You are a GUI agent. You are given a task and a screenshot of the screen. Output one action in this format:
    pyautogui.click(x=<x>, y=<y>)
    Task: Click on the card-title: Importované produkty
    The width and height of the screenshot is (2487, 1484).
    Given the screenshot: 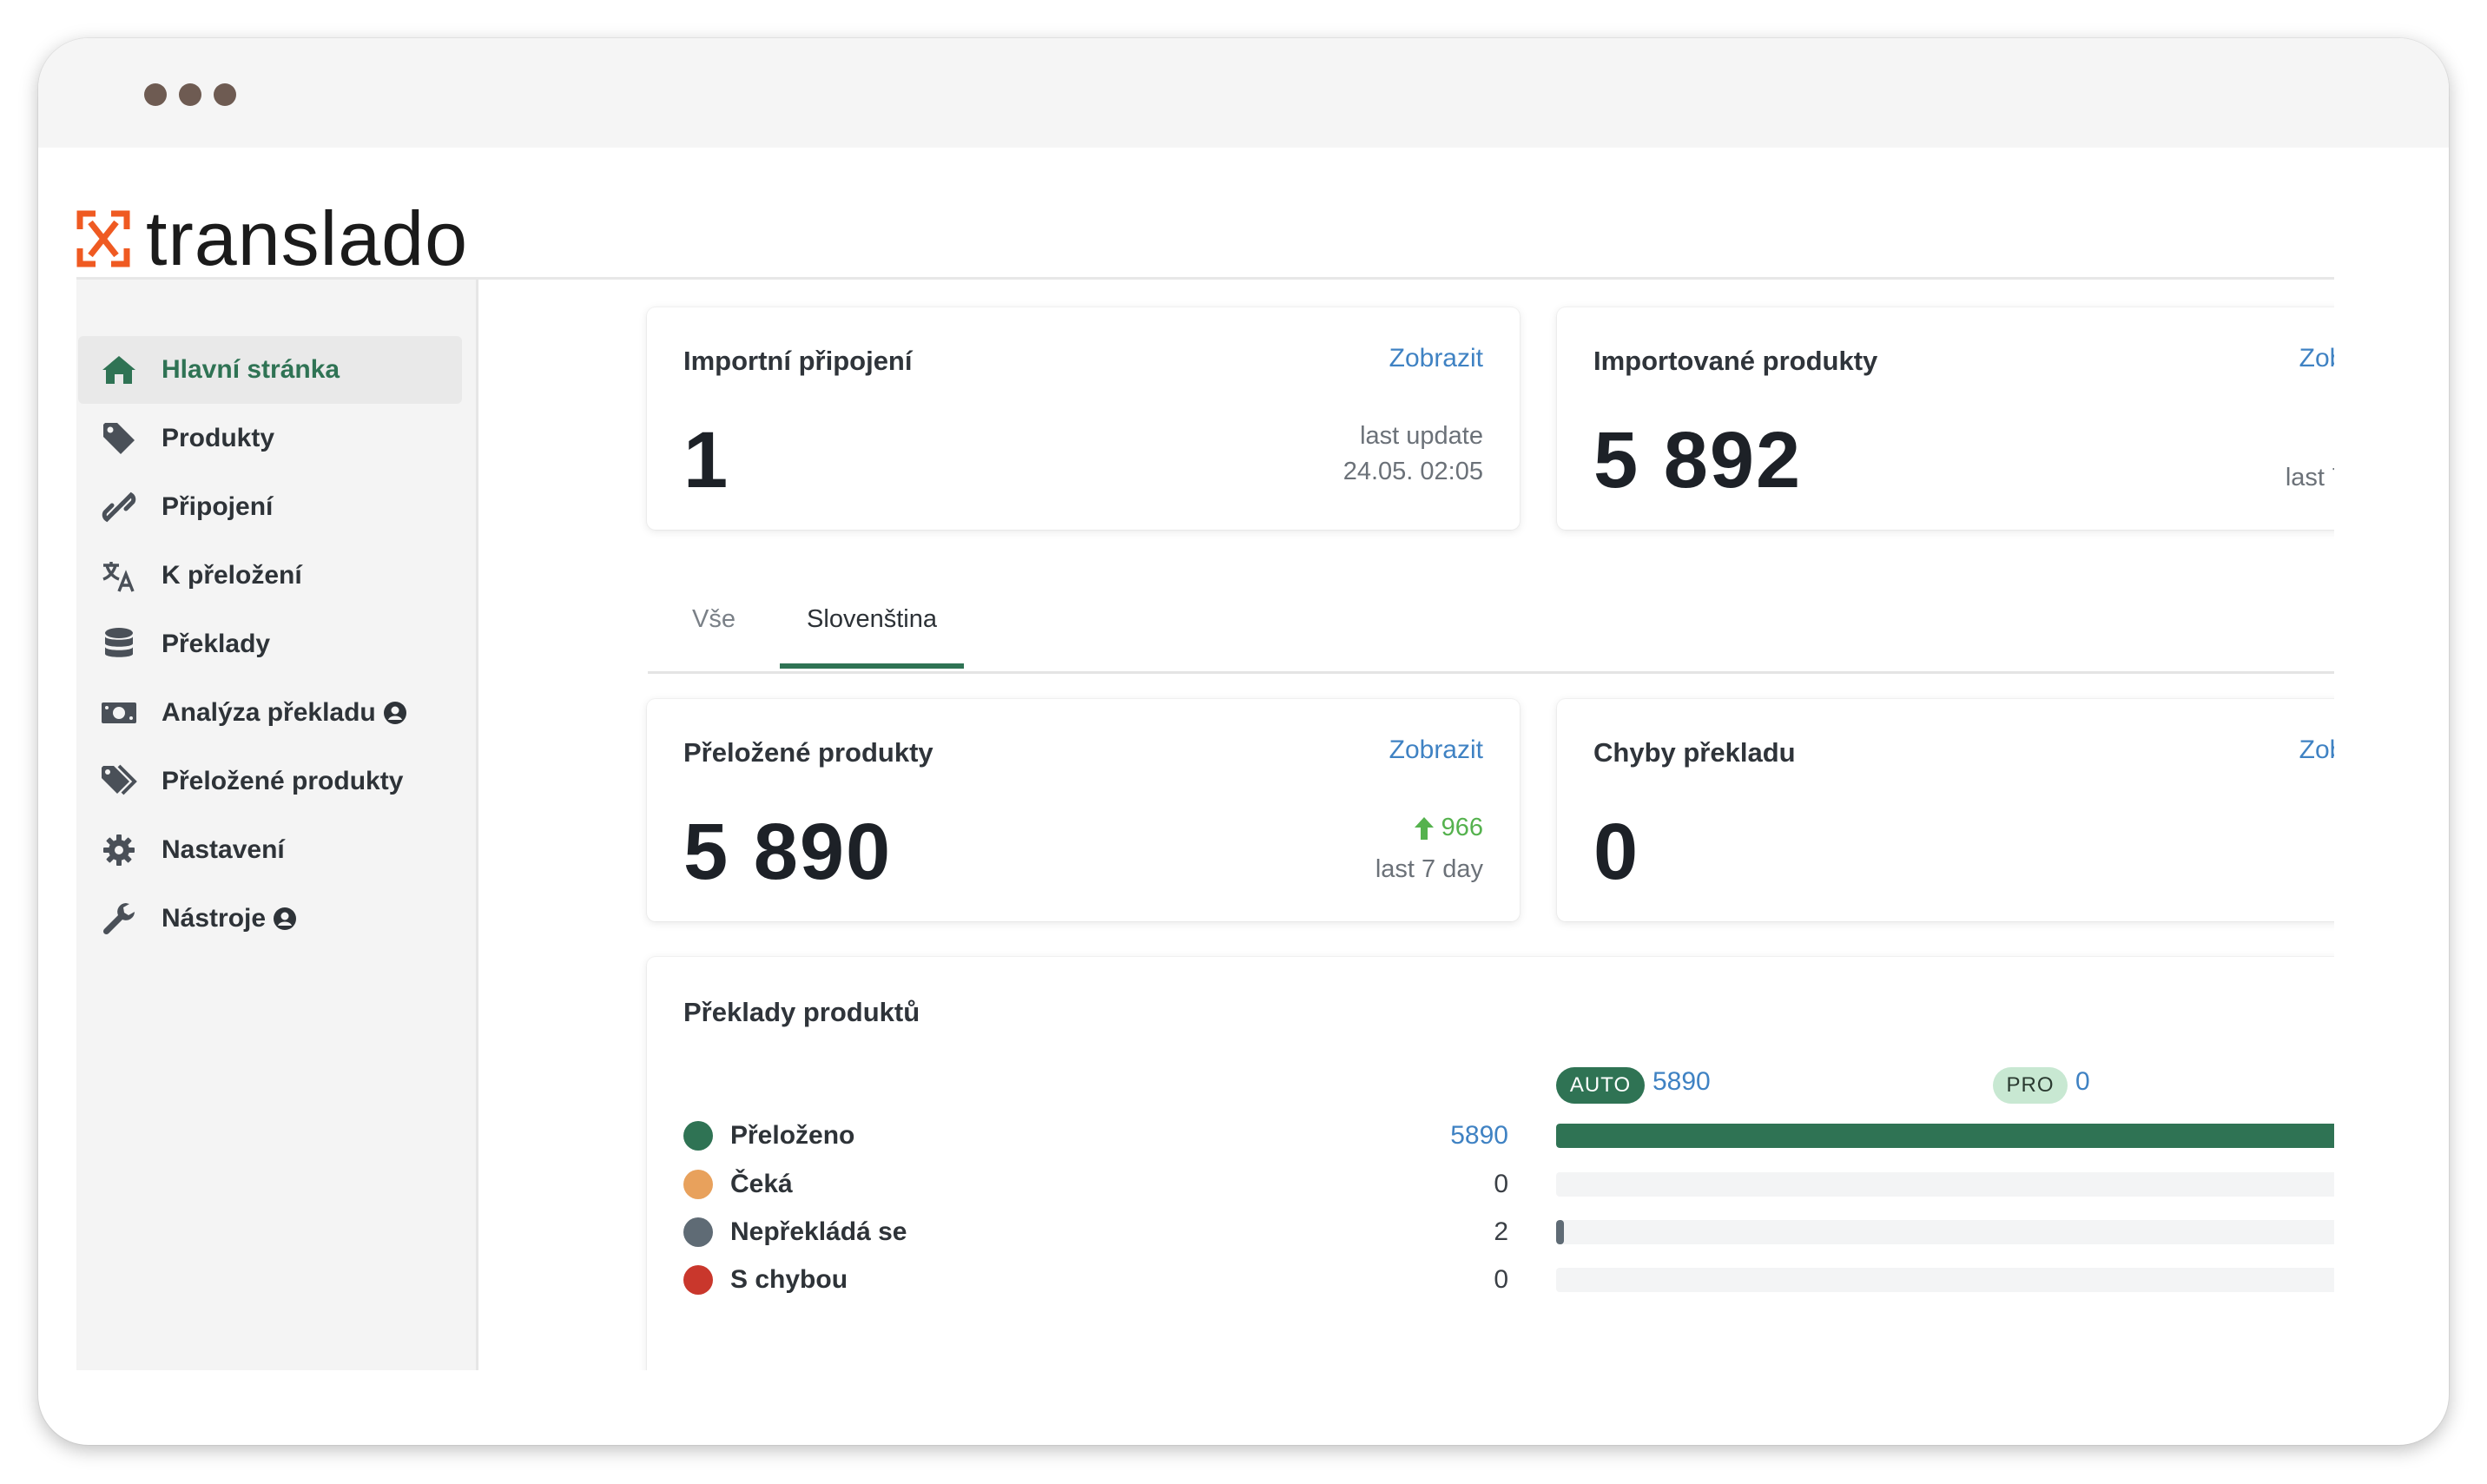 What is the action you would take?
    pyautogui.click(x=1735, y=361)
    